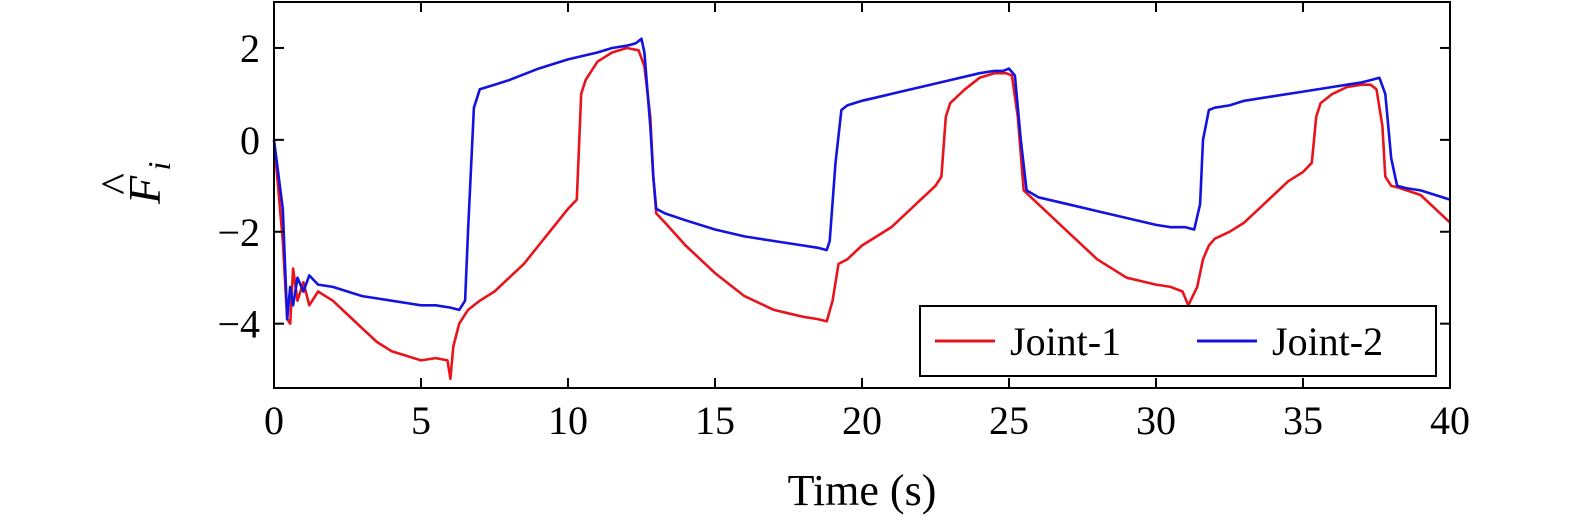 The width and height of the screenshot is (1575, 525). Describe the element at coordinates (116, 185) in the screenshot. I see `y-axis-label-accent: ^` at that location.